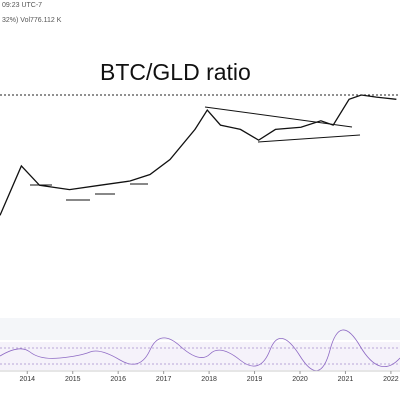 The image size is (400, 400). What do you see at coordinates (32, 20) in the screenshot?
I see `header-stats: 32%) Vol776.112 K` at bounding box center [32, 20].